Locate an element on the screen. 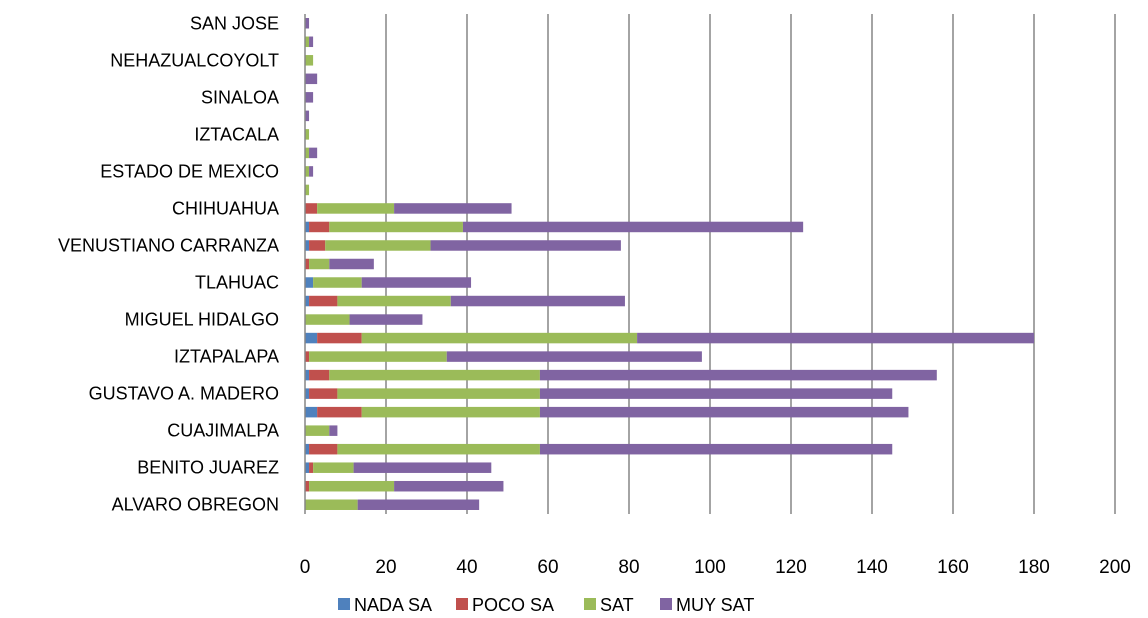  x-tick-labels: 0 20 40 60 80 100 120 140 160 180 200 is located at coordinates (715, 567).